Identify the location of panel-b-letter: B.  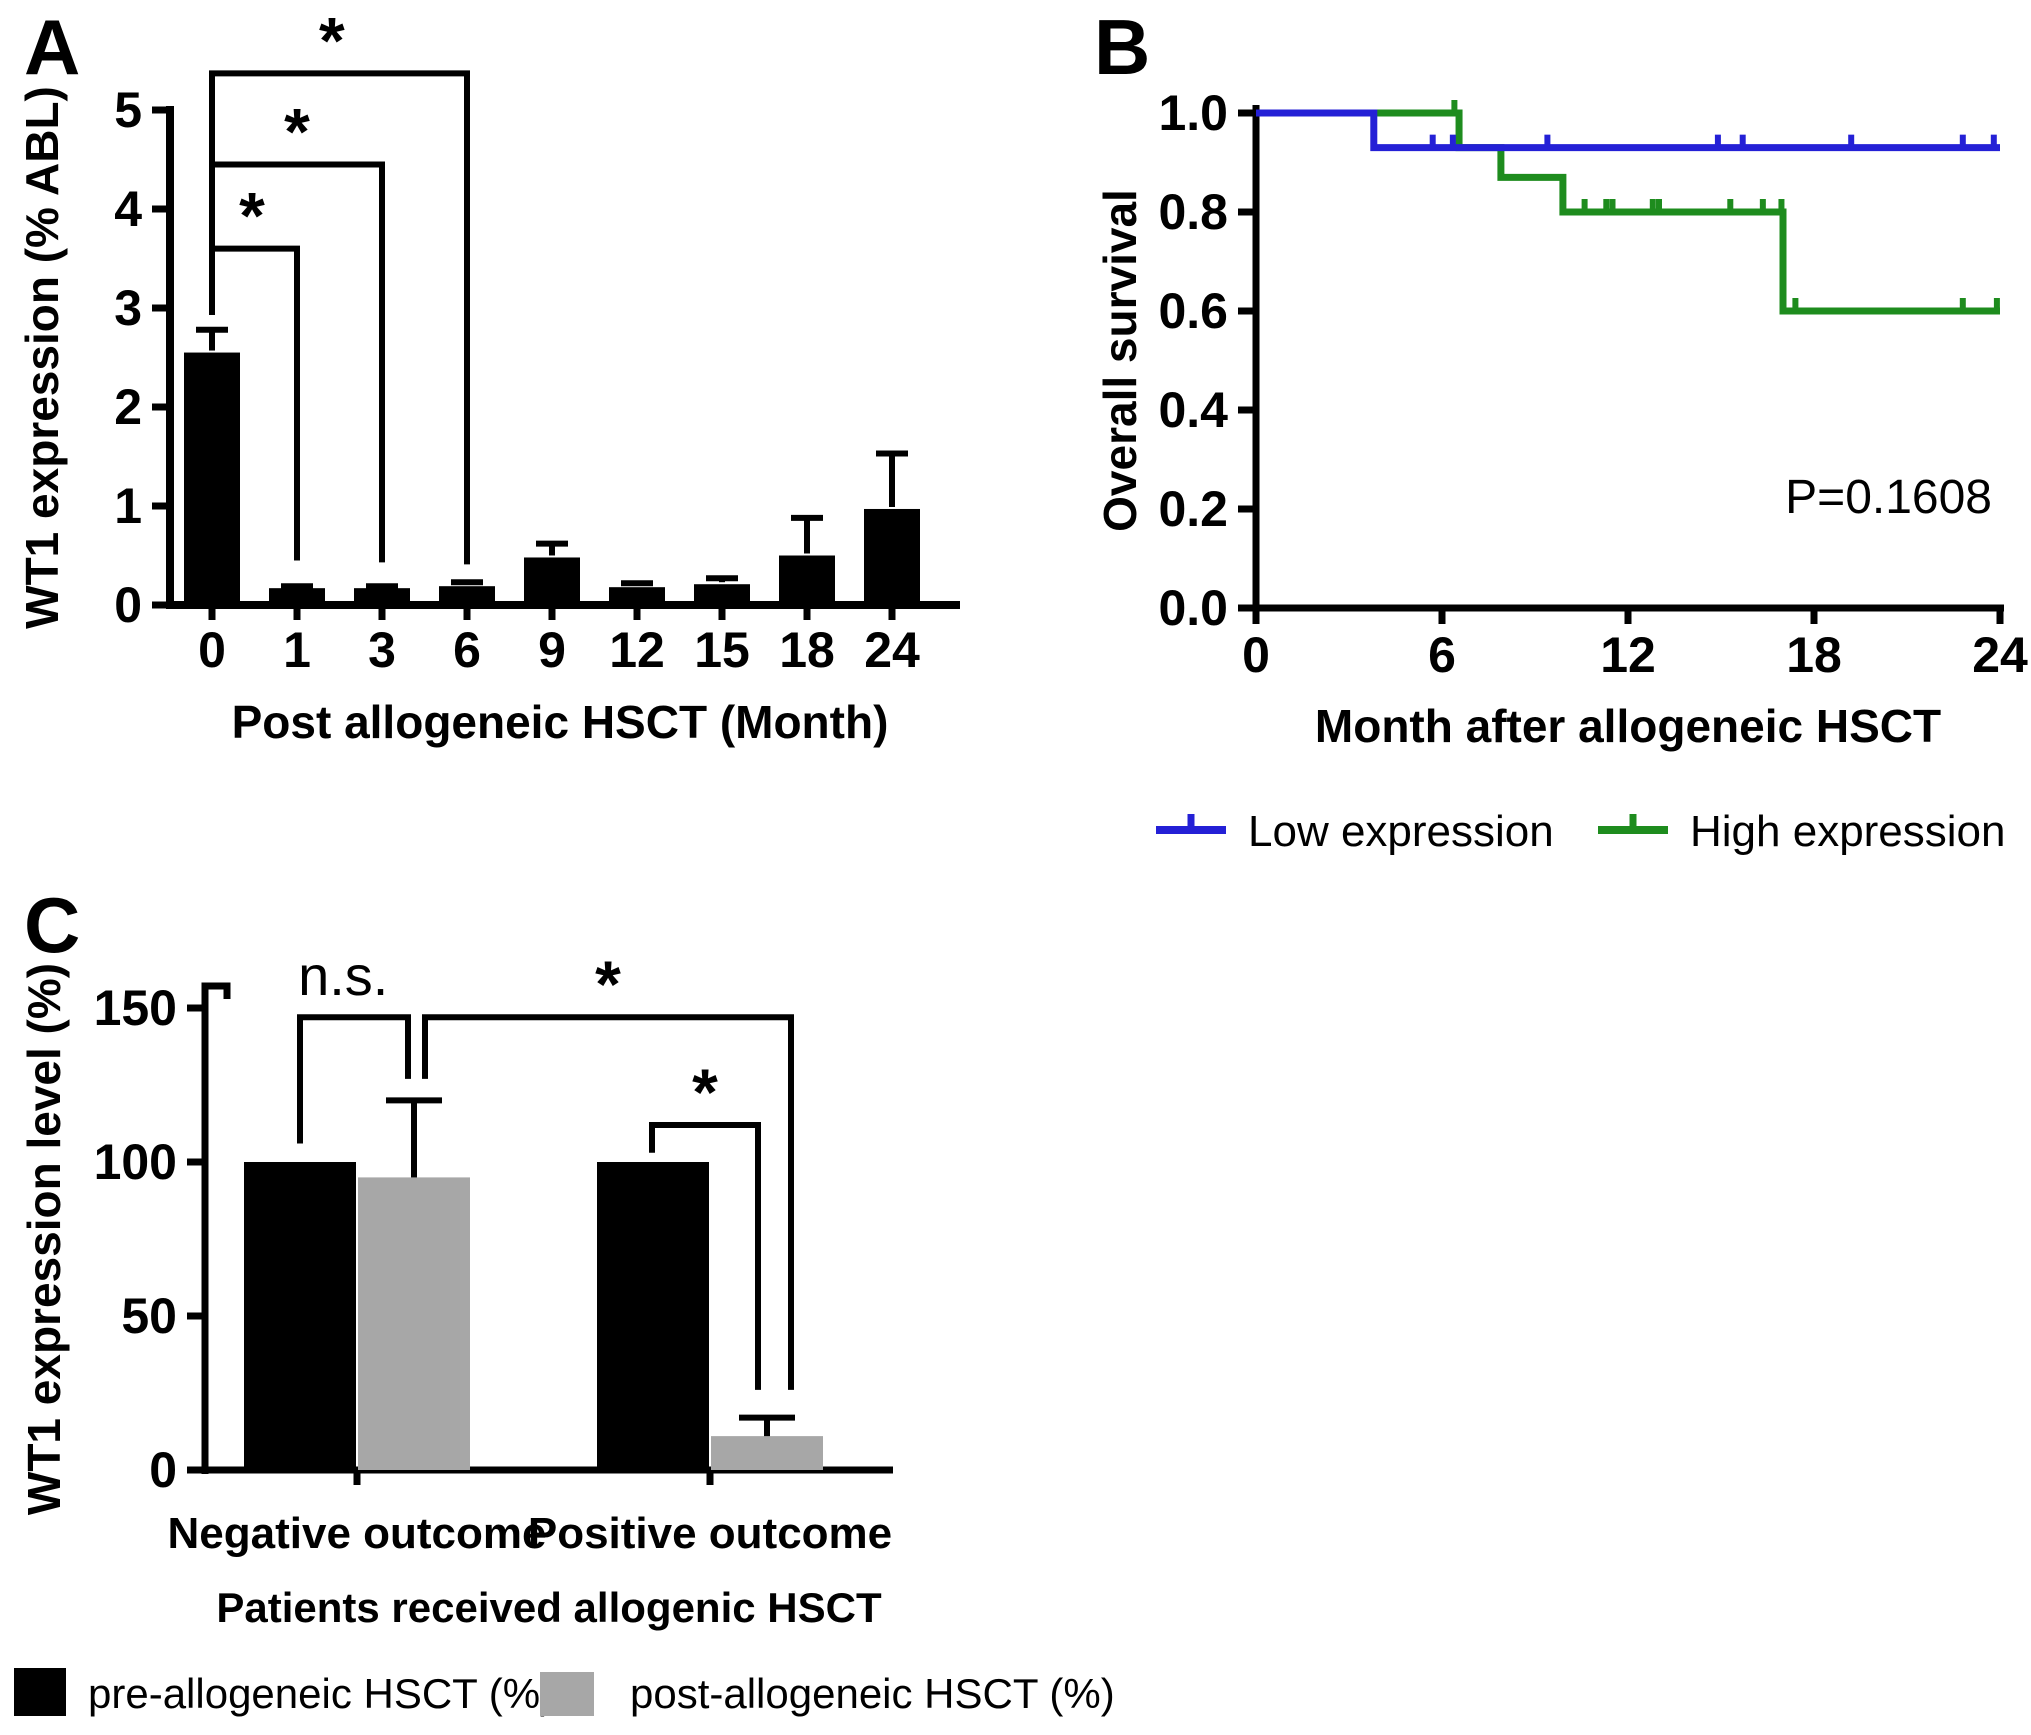
(1122, 47).